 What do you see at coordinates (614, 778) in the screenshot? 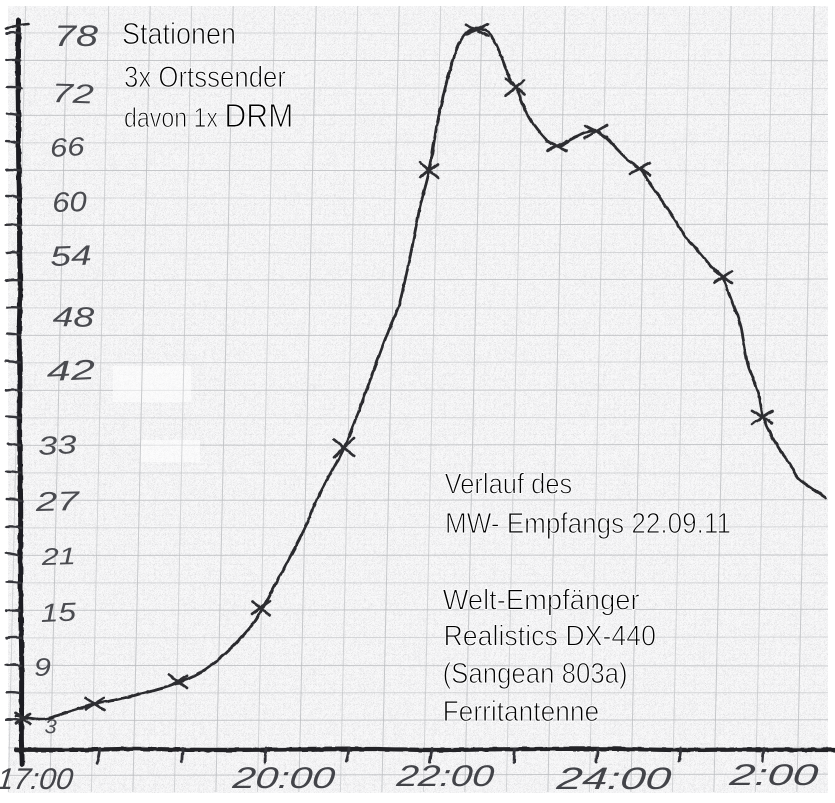
I see `svg-text: 24:00` at bounding box center [614, 778].